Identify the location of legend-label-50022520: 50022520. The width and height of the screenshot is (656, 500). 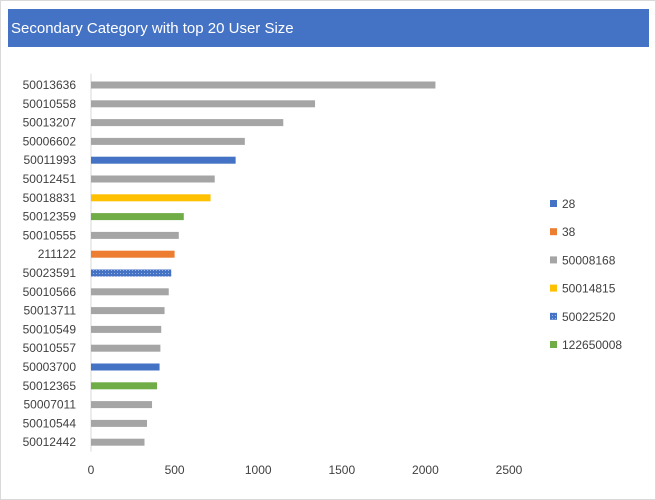
(589, 317).